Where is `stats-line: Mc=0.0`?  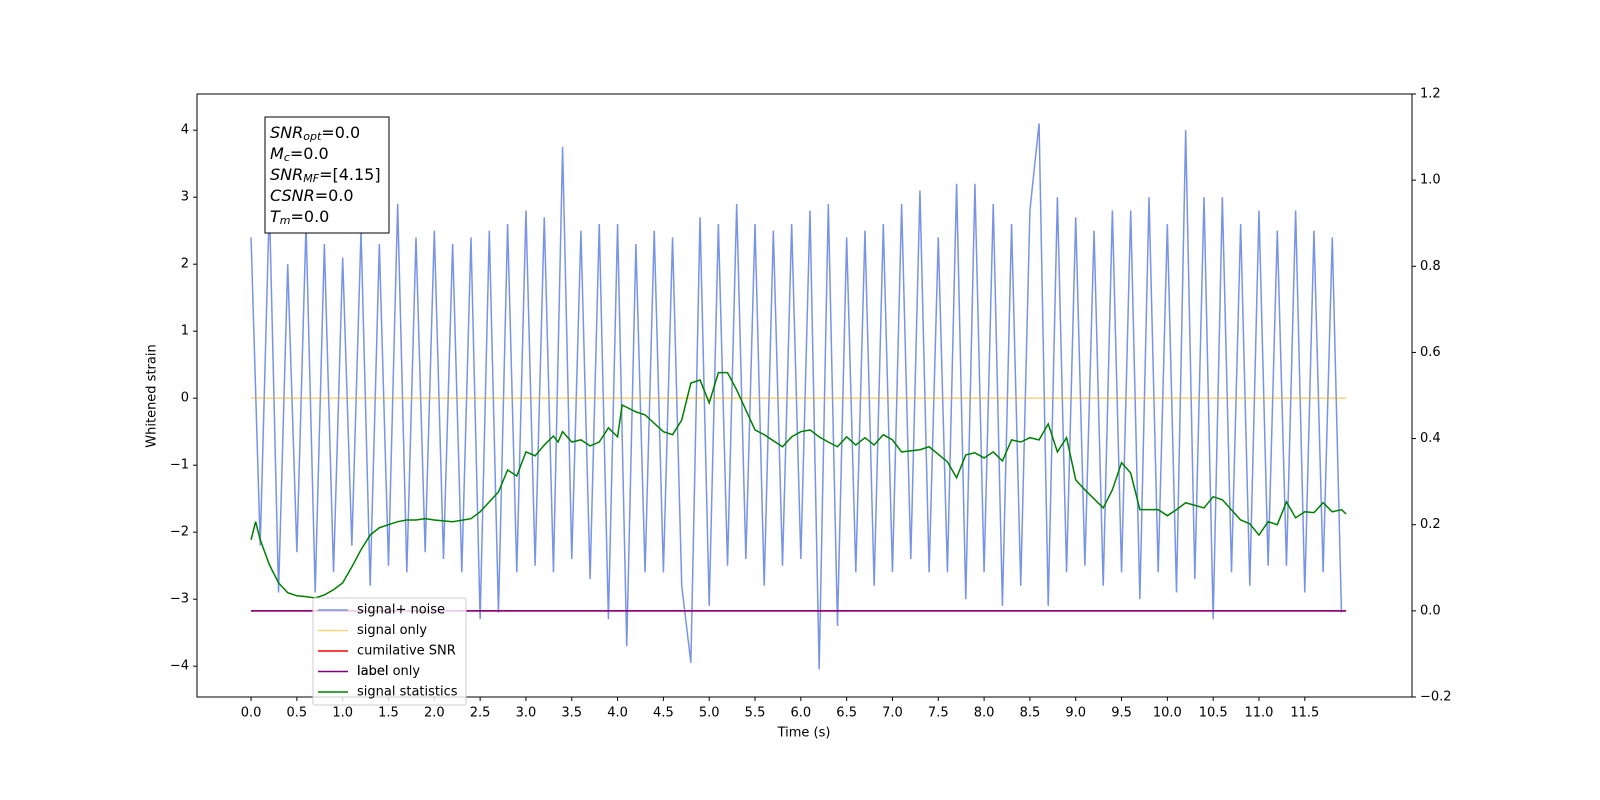 stats-line: Mc=0.0 is located at coordinates (299, 154).